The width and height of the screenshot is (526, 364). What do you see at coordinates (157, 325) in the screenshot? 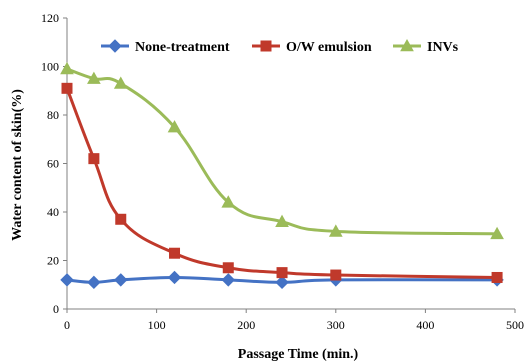
I see `x-tick-label: 100` at bounding box center [157, 325].